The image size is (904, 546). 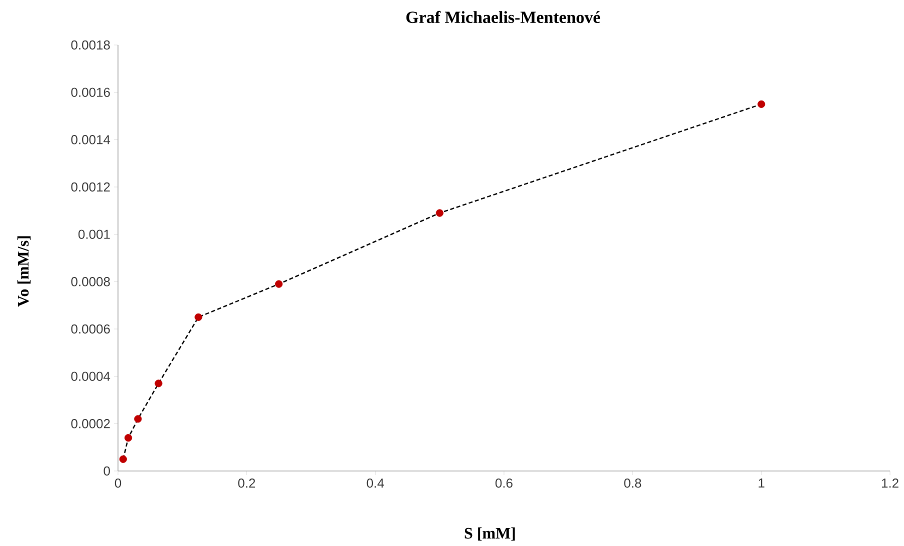 What do you see at coordinates (94, 234) in the screenshot?
I see `y-tick-label: 0.001` at bounding box center [94, 234].